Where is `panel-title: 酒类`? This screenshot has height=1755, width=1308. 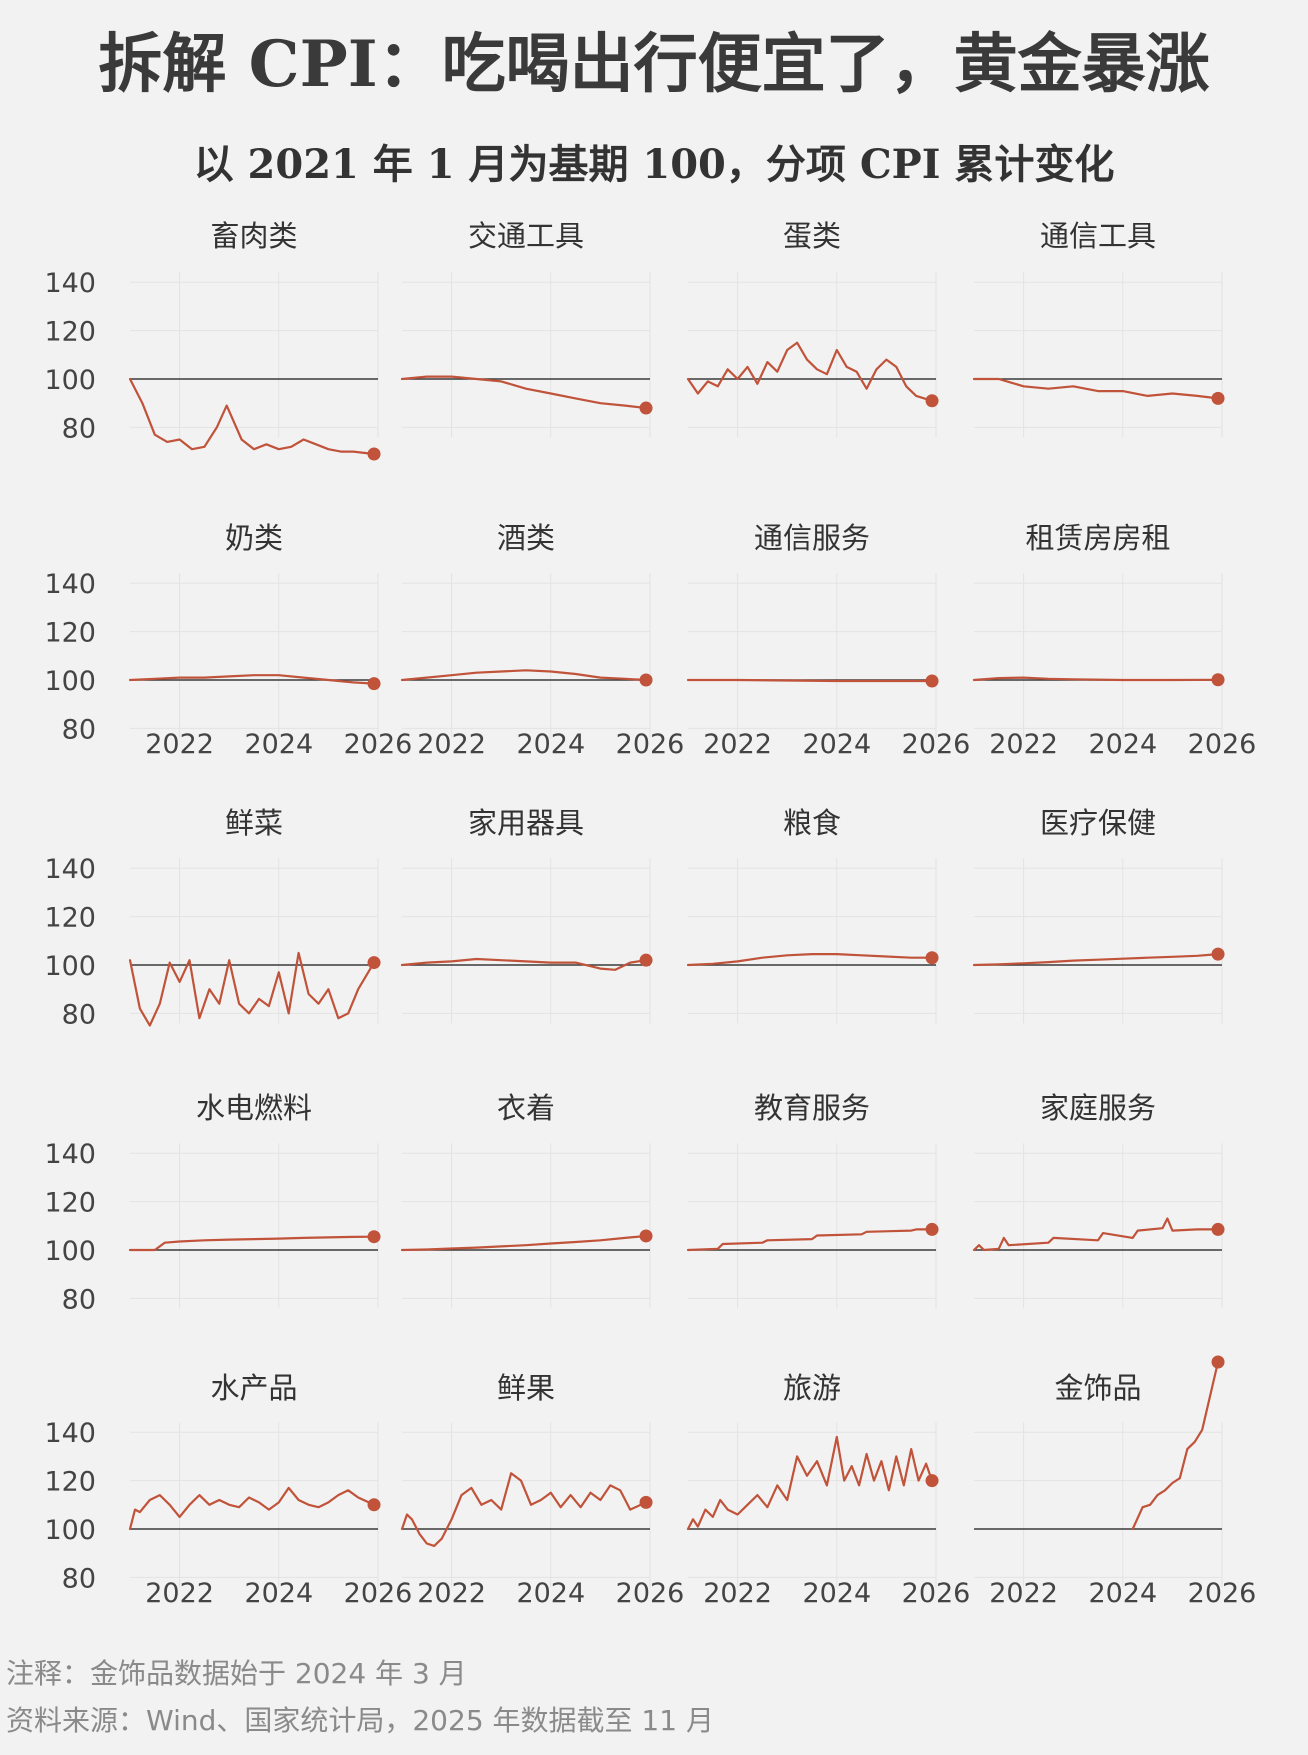
panel-title: 酒类 is located at coordinates (526, 538).